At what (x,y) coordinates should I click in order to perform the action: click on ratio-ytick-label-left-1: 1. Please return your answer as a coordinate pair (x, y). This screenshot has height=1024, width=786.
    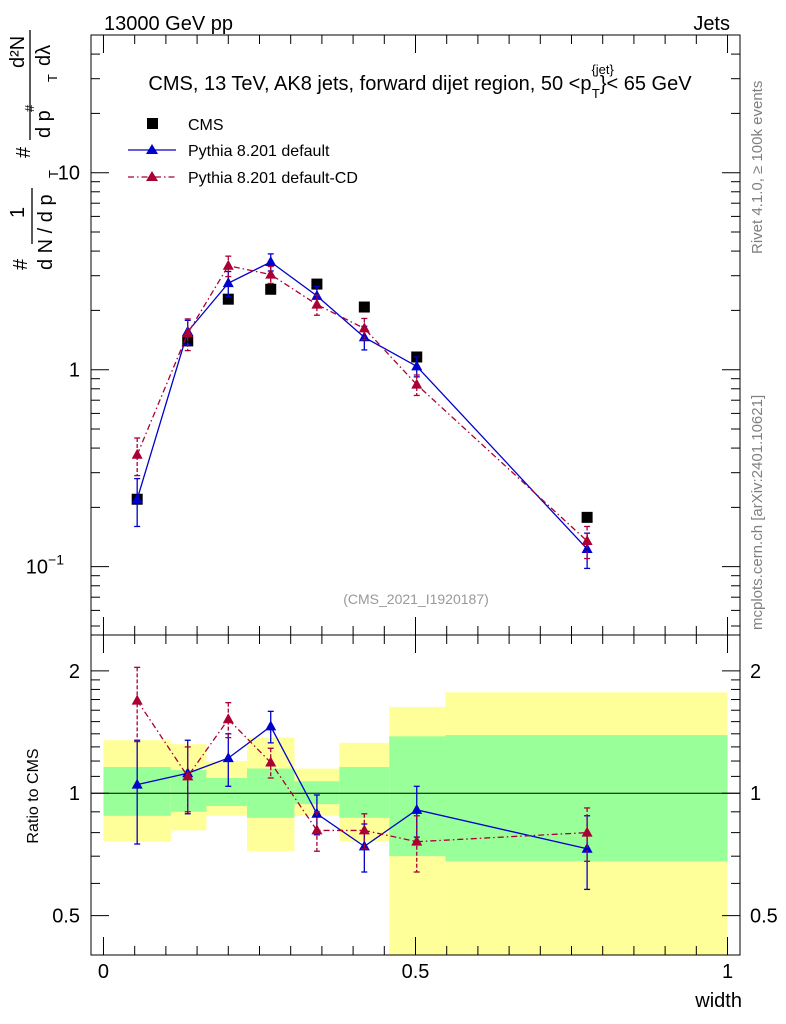
    Looking at the image, I should click on (74, 794).